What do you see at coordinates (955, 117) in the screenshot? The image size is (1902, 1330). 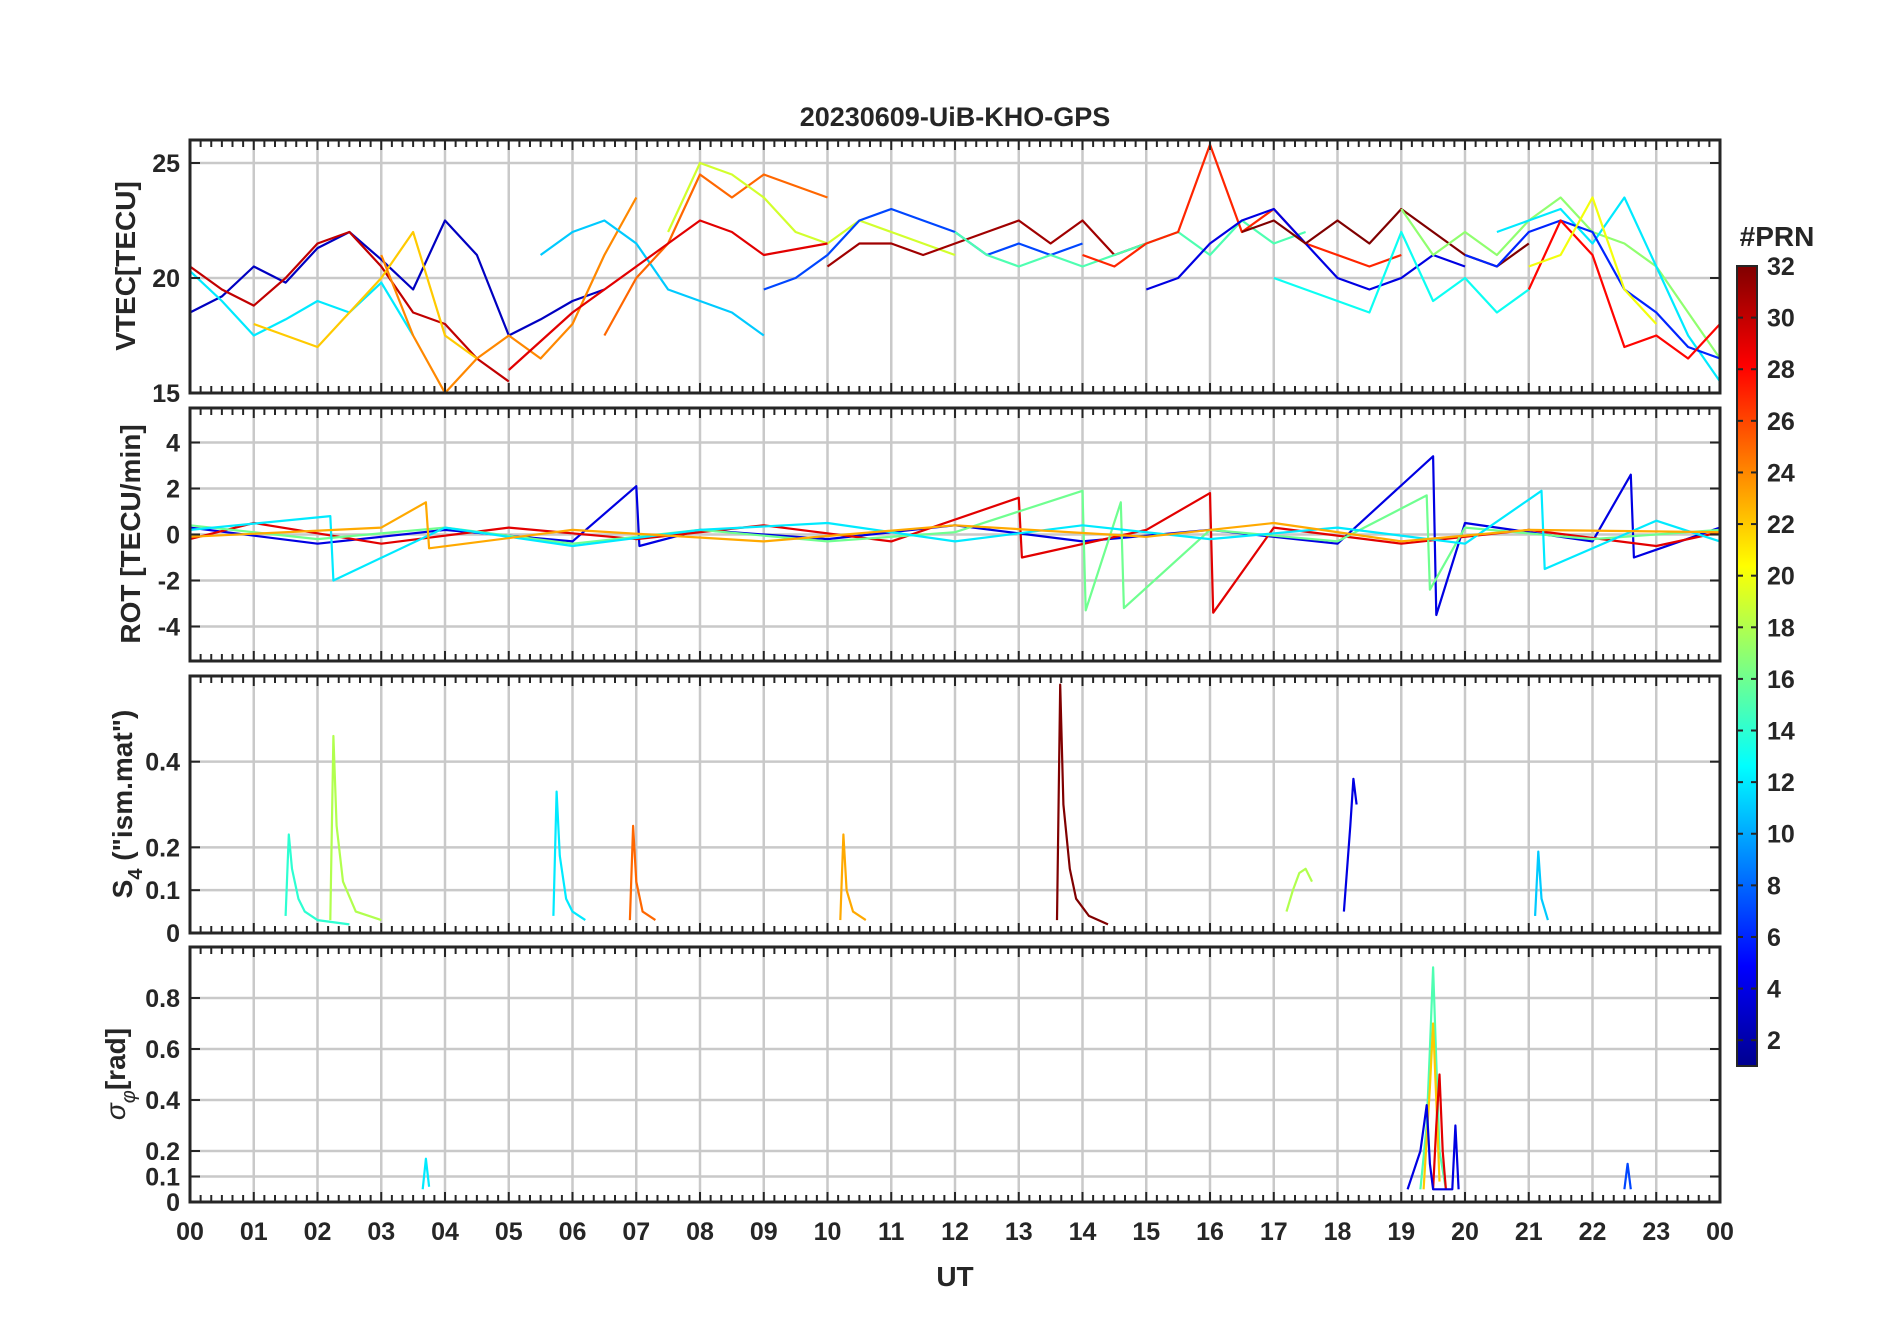 I see `chart-title: 20230609-UiB-KHO-GPS` at bounding box center [955, 117].